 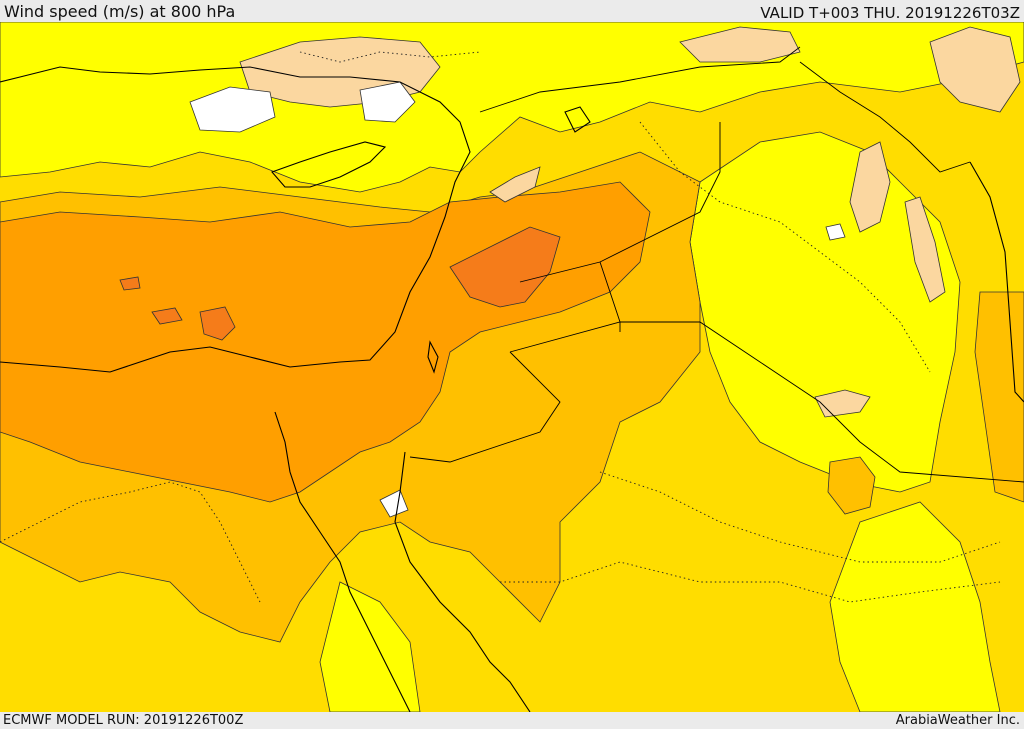 I want to click on coastline-dead-sea, so click(x=433, y=357).